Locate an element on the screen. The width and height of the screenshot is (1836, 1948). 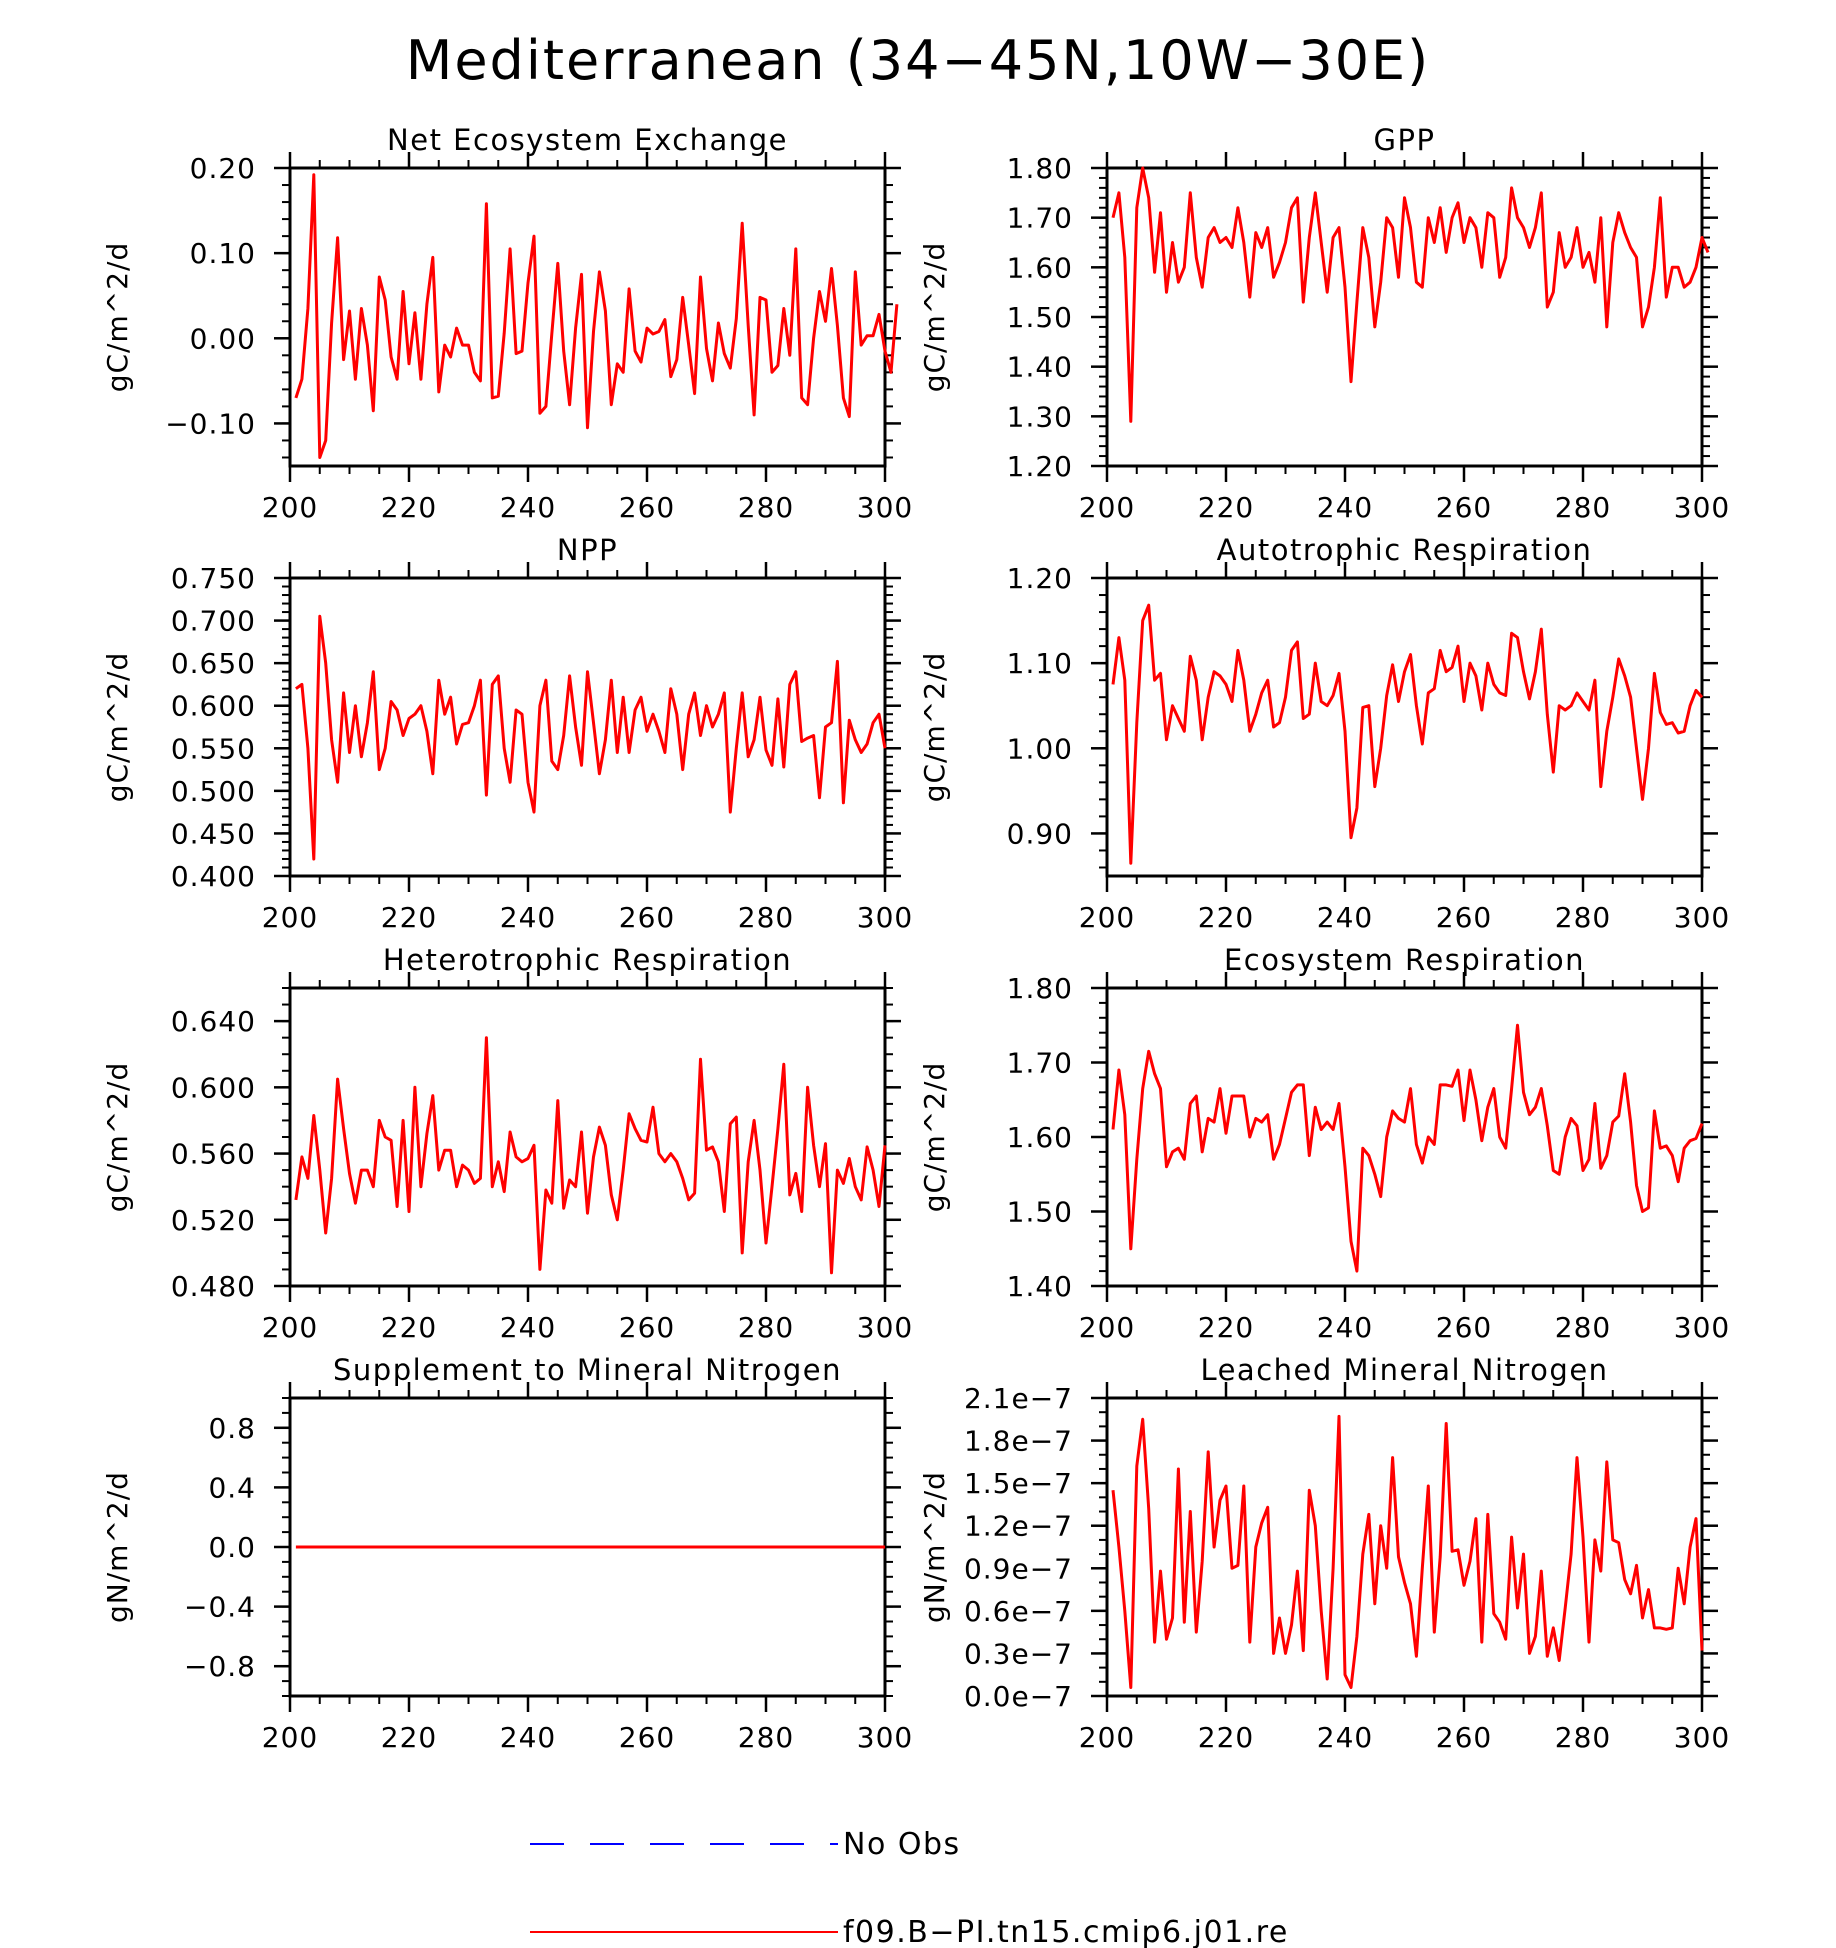
y-tick-label: 1.70 is located at coordinates (1040, 218).